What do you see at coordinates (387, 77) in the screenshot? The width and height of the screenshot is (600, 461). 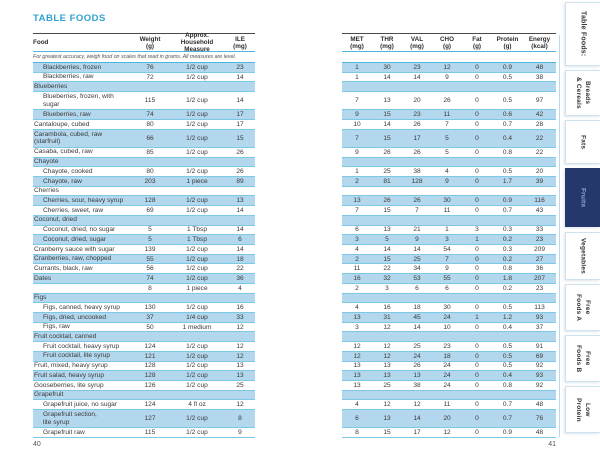 I see `thr-cell: 14` at bounding box center [387, 77].